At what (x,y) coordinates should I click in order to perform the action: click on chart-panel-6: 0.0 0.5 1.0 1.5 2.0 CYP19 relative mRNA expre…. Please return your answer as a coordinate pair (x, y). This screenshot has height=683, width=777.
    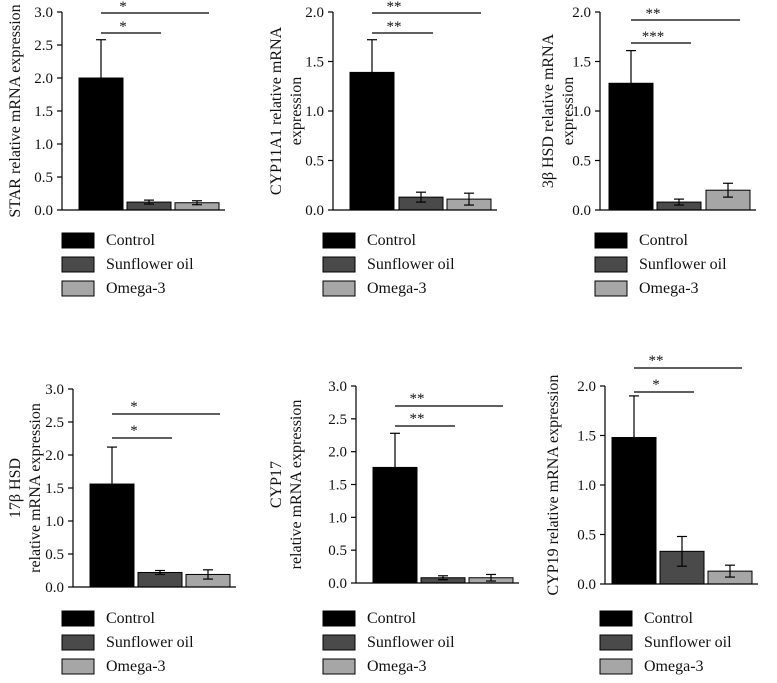
    Looking at the image, I should click on (651, 514).